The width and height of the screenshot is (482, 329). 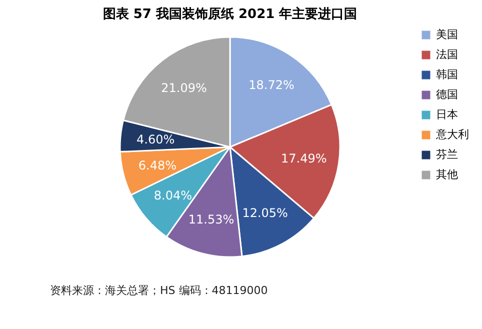 What do you see at coordinates (211, 219) in the screenshot?
I see `data-label: 11.53%` at bounding box center [211, 219].